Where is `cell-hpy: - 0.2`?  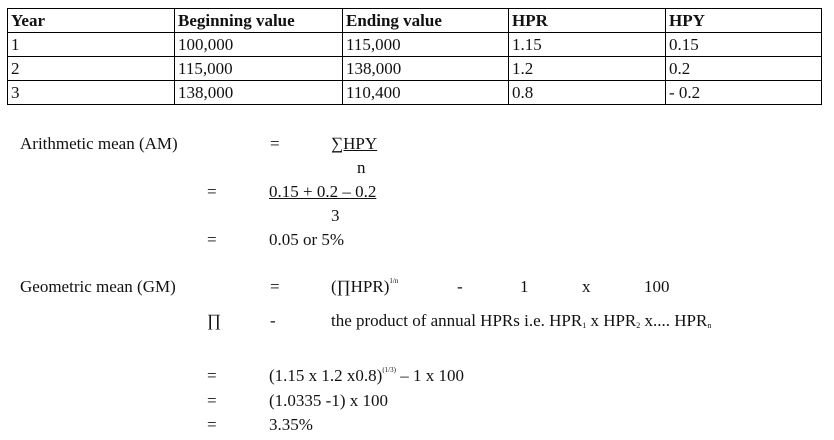 cell-hpy: - 0.2 is located at coordinates (743, 92).